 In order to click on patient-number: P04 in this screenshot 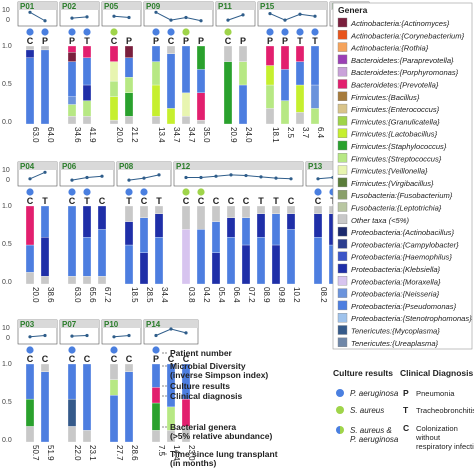, I will do `click(27, 166)`.